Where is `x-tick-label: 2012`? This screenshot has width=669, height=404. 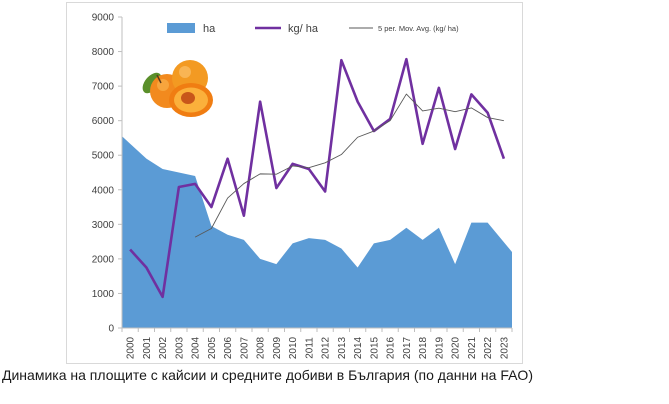 x-tick-label: 2012 is located at coordinates (326, 347).